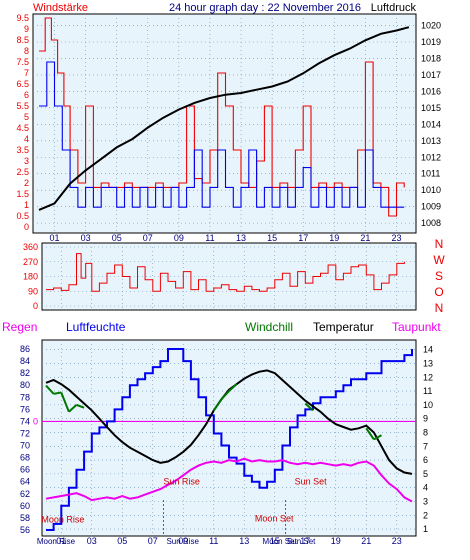  What do you see at coordinates (25, 518) in the screenshot?
I see `y-tick-label: 58` at bounding box center [25, 518].